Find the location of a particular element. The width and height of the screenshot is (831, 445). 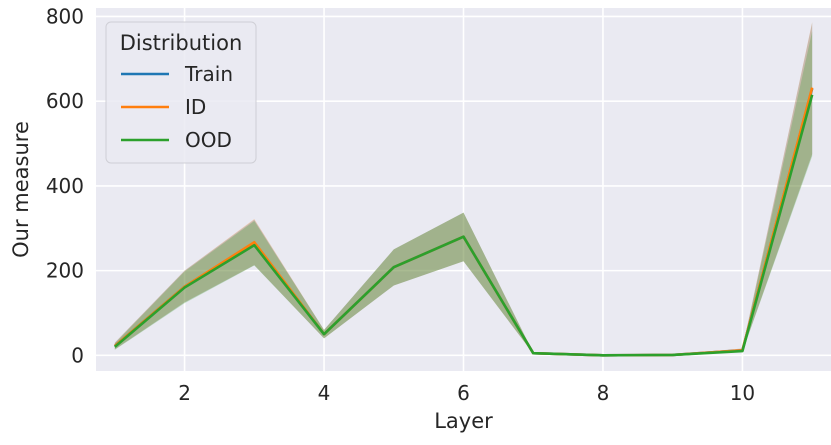

y-tick-label: 400 is located at coordinates (65, 186).